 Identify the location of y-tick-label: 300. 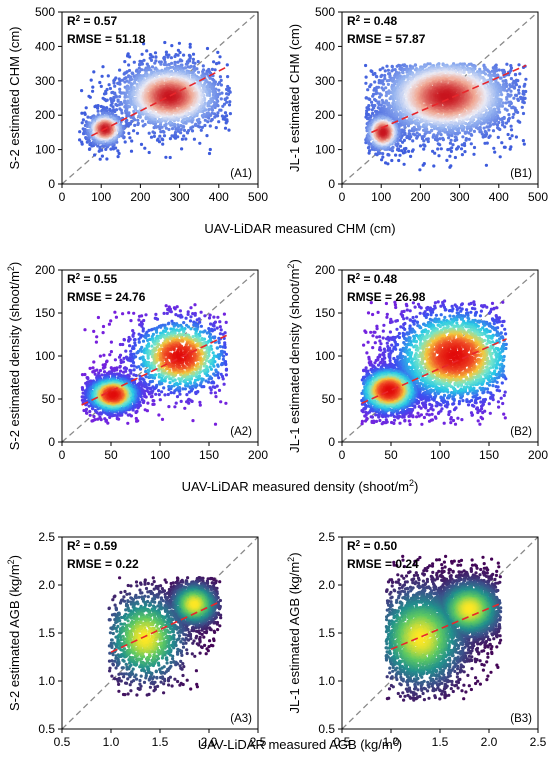
(45, 81).